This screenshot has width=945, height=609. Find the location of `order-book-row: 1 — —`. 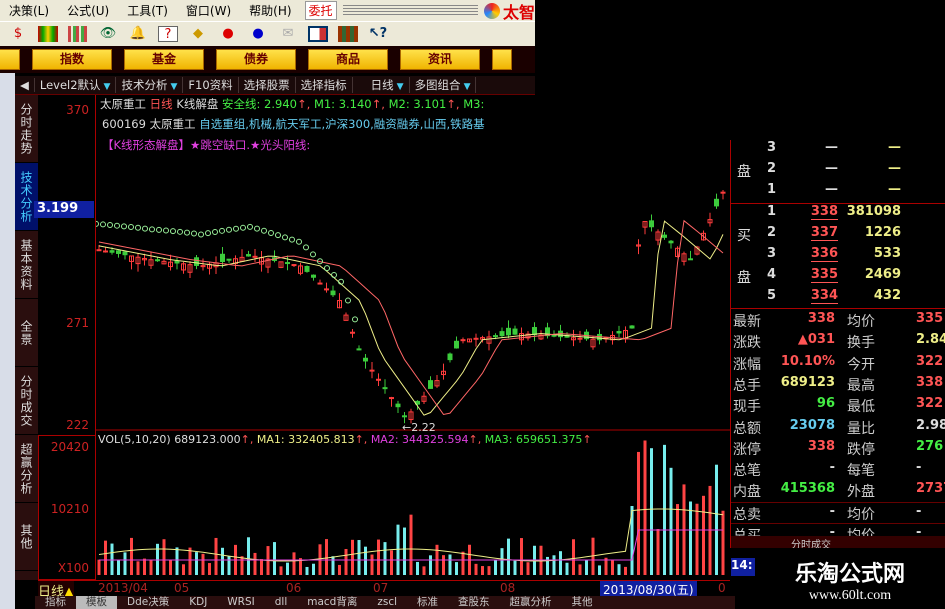

order-book-row: 1 — — is located at coordinates (838, 192).